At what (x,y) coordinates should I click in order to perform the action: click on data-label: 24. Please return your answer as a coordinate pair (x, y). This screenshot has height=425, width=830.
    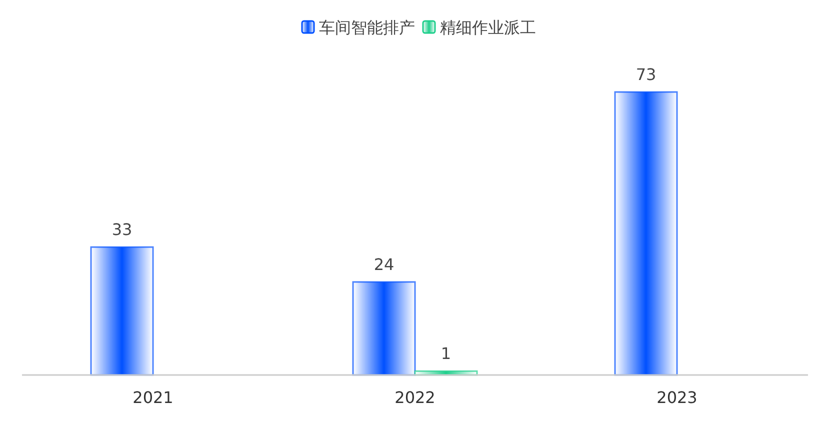
    Looking at the image, I should click on (384, 264).